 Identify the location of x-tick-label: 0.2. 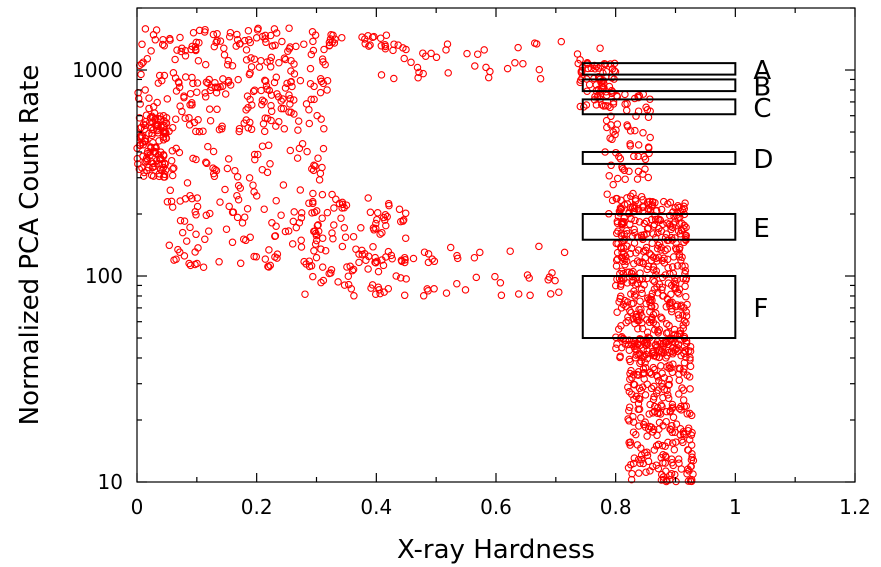
(257, 507).